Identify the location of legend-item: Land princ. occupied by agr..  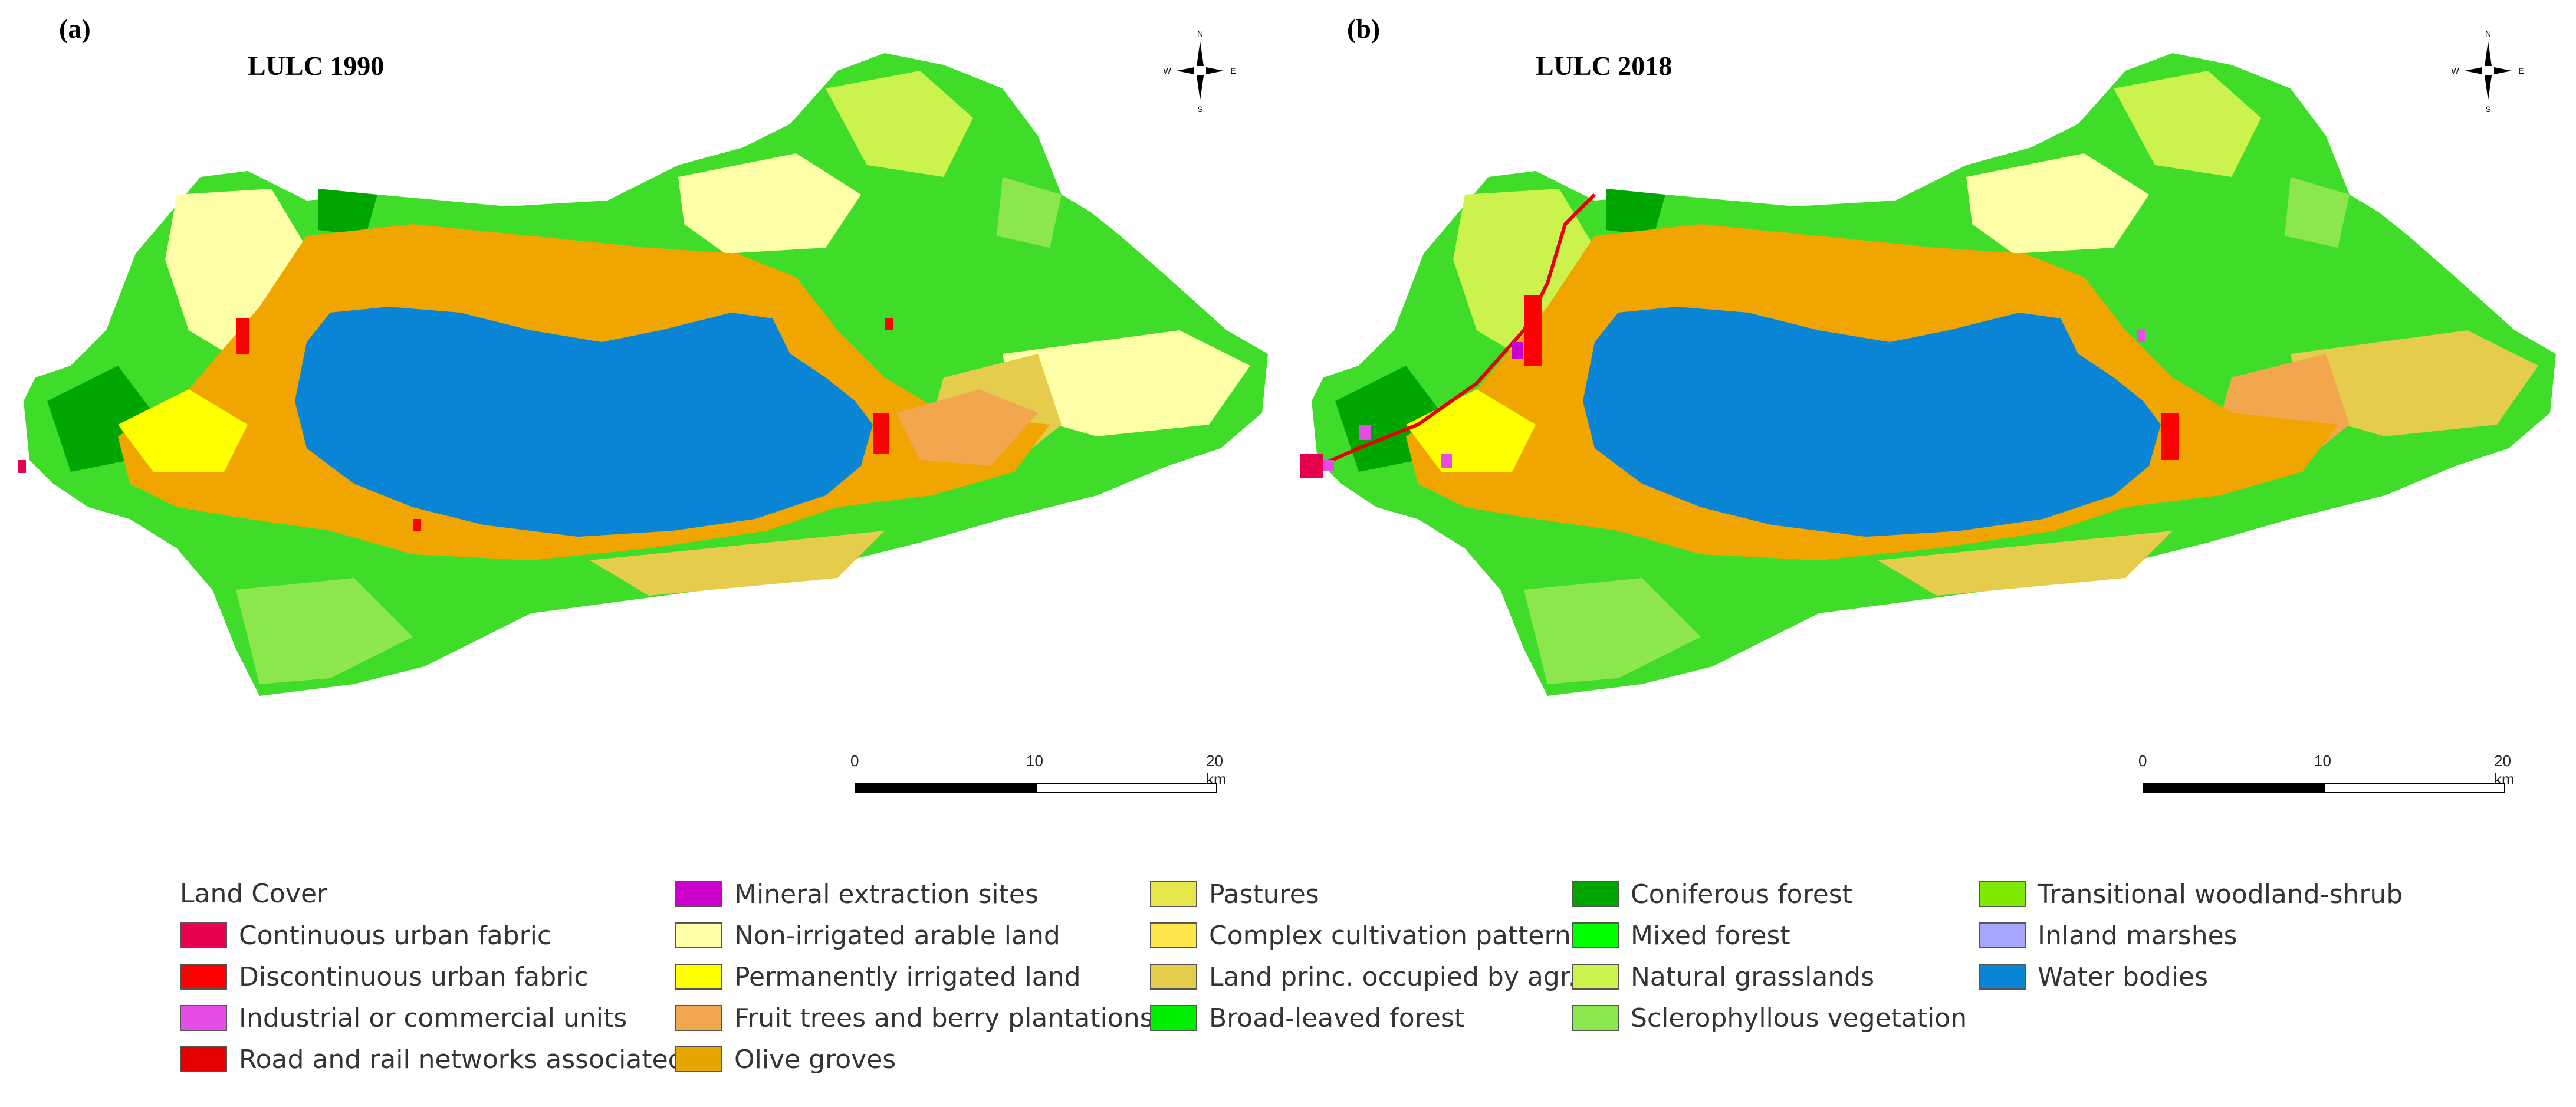
(1363, 976).